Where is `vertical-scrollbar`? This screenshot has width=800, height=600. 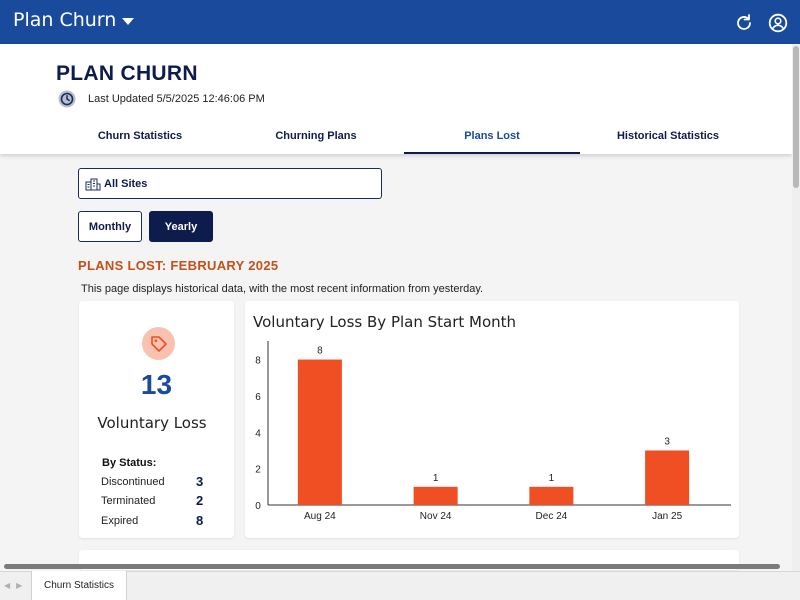
vertical-scrollbar is located at coordinates (796, 307).